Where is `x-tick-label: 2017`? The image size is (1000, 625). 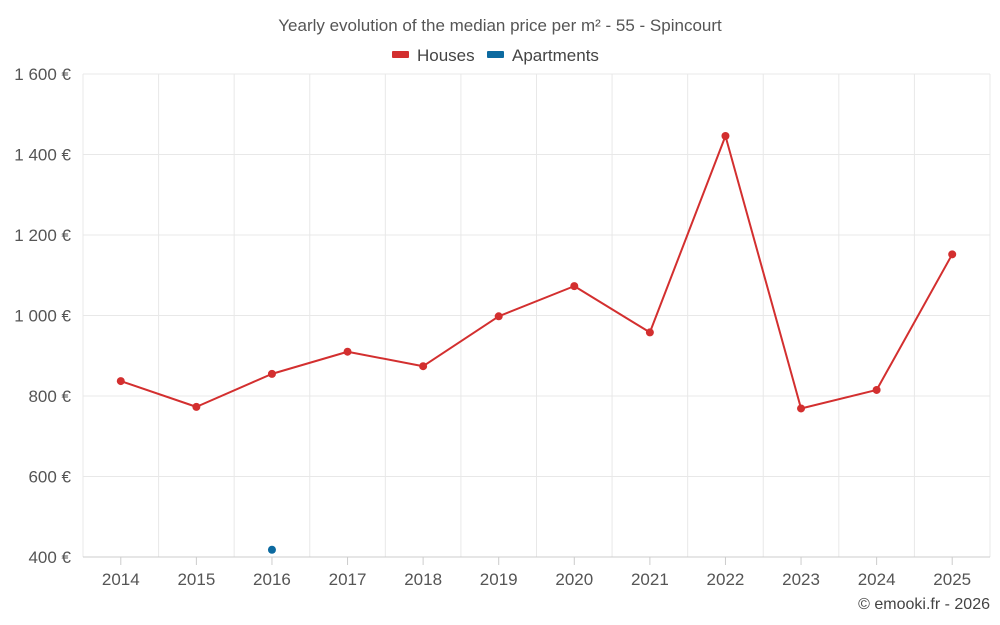 x-tick-label: 2017 is located at coordinates (348, 579).